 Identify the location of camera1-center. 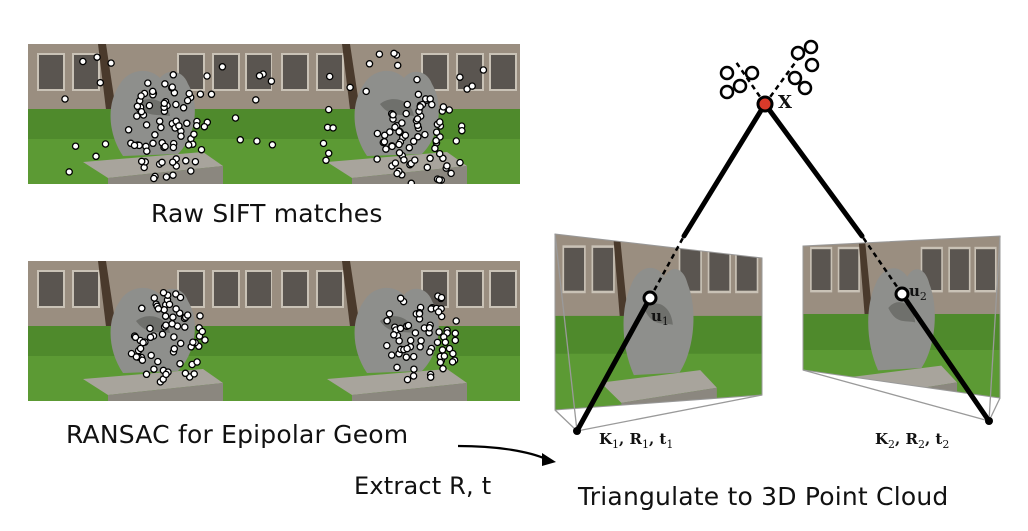
(577, 431).